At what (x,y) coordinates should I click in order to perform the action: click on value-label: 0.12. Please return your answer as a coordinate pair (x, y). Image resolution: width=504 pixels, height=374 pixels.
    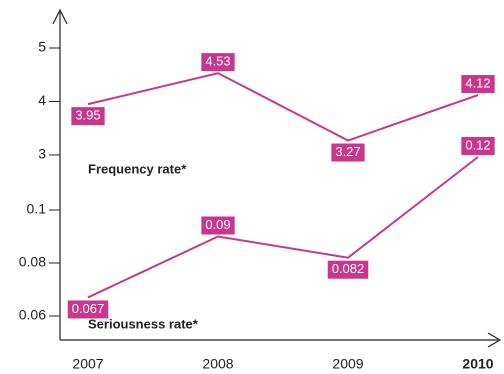
    Looking at the image, I should click on (478, 146).